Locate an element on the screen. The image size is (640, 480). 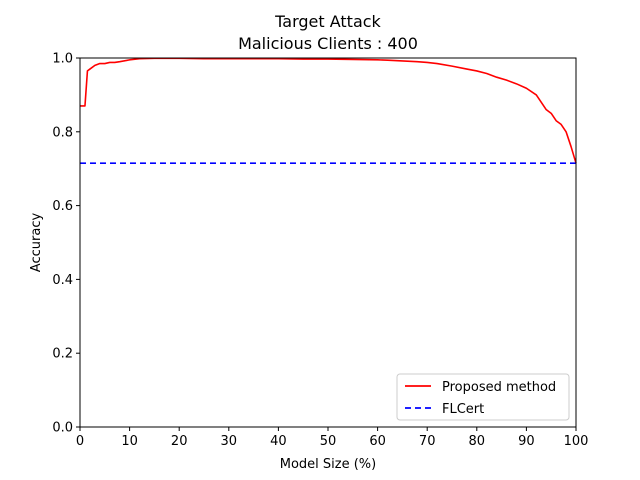
x-tick-label: 10 is located at coordinates (129, 441).